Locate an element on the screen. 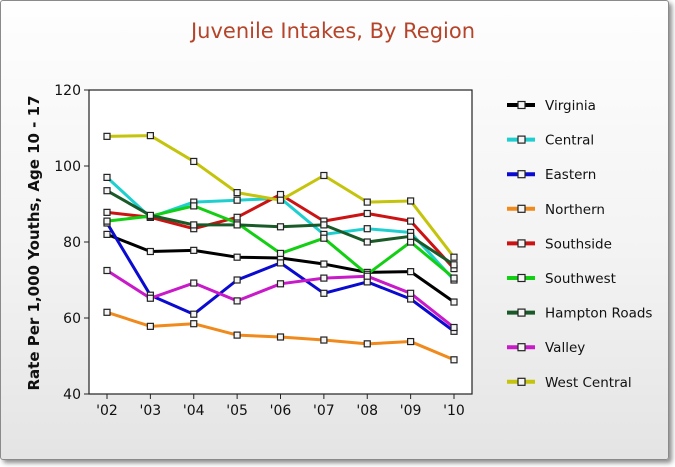  x-tick-label: '08 is located at coordinates (367, 411).